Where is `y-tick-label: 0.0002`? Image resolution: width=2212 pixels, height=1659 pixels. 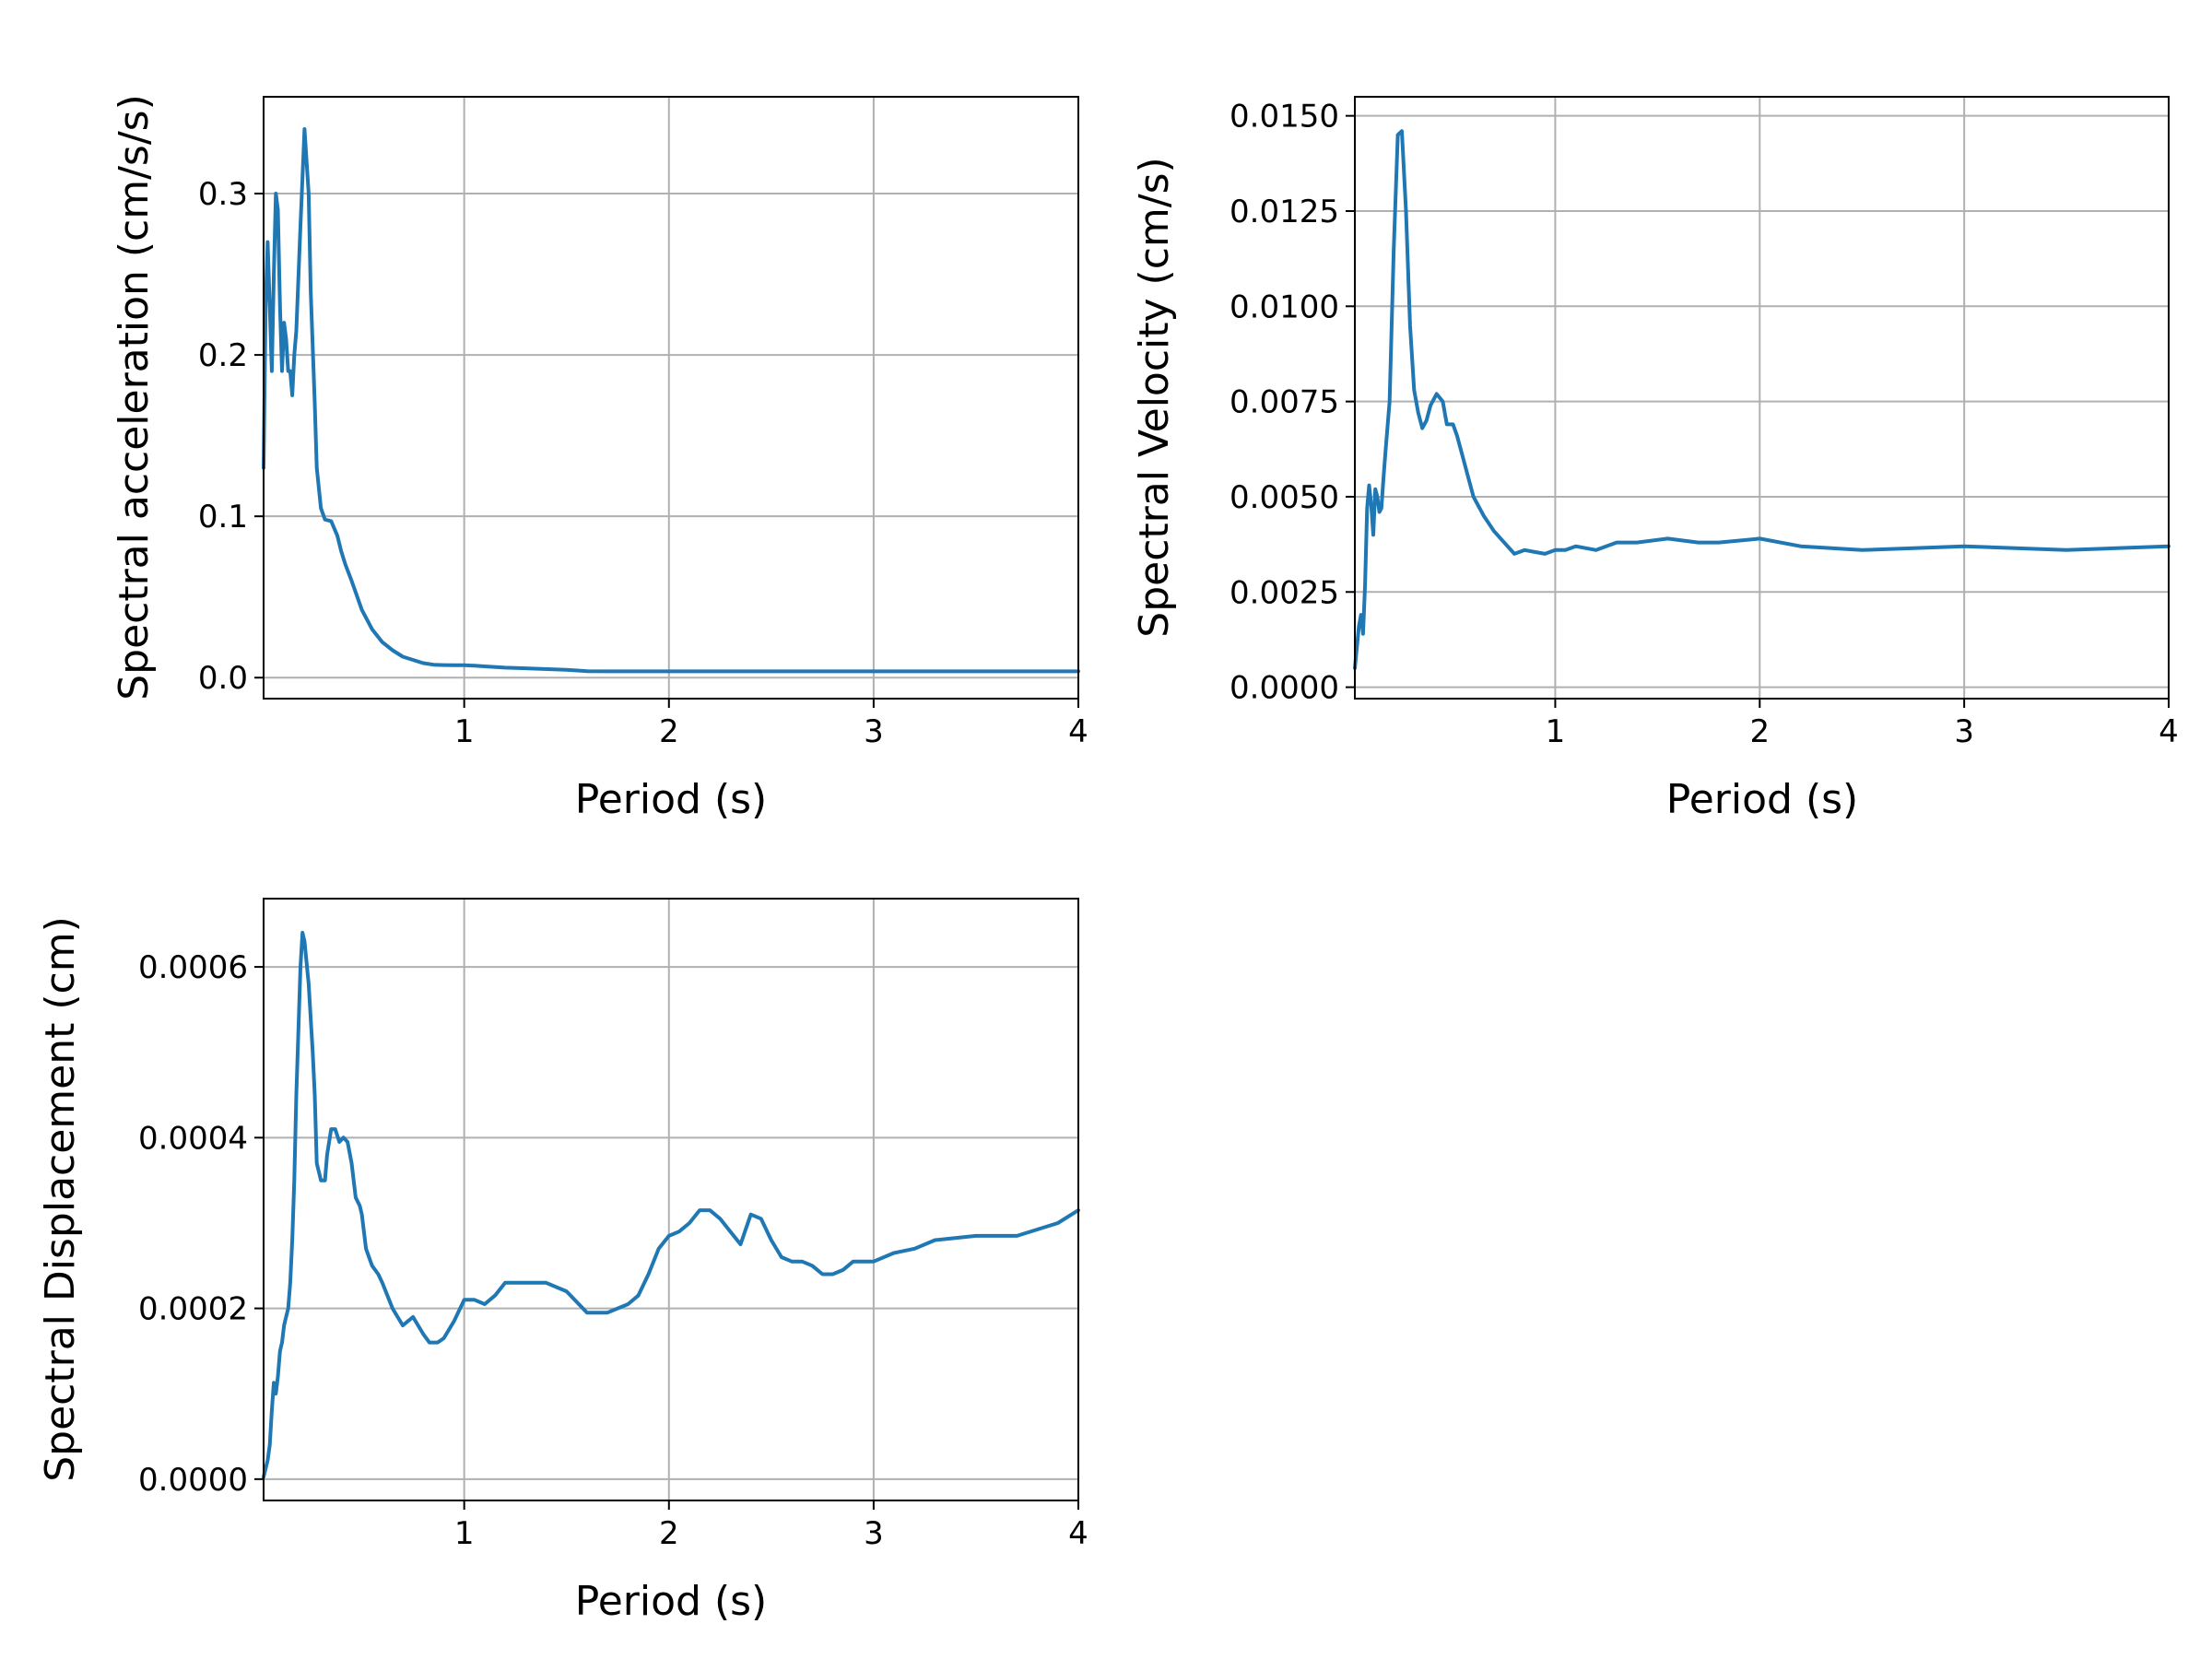 y-tick-label: 0.0002 is located at coordinates (193, 1309).